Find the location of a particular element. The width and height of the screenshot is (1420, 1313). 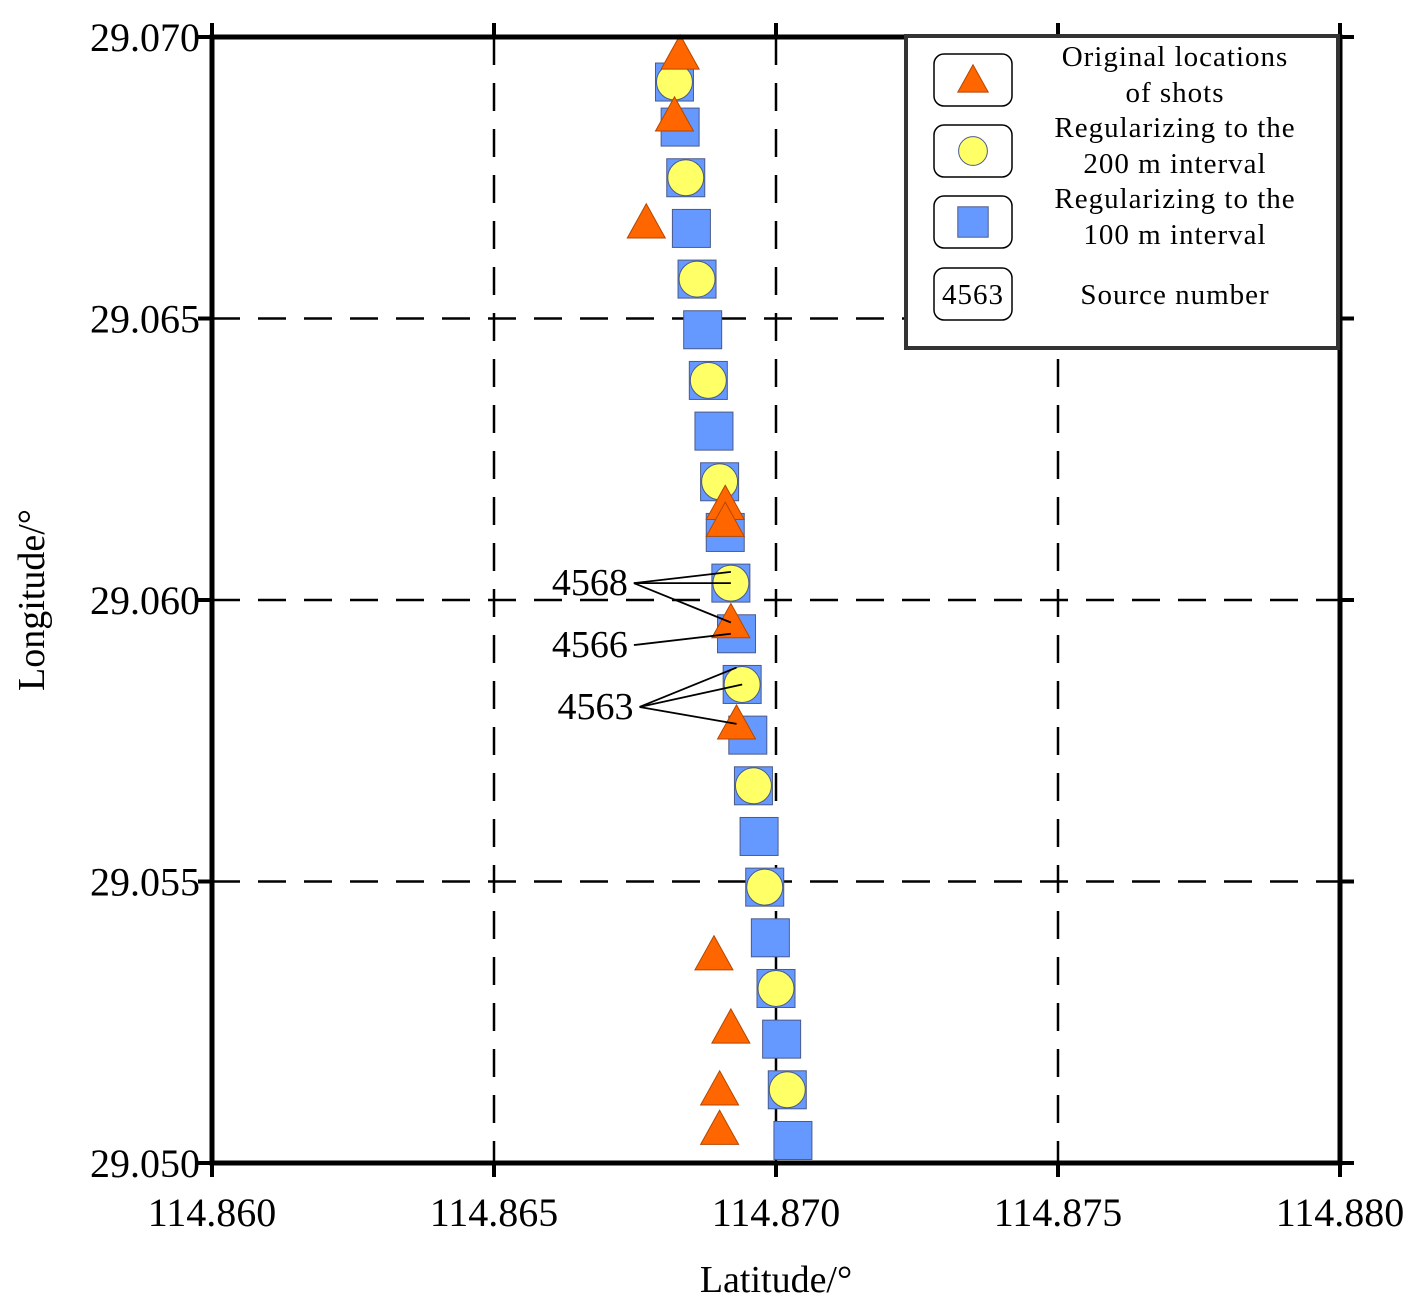

annotations: 4568 4566 4563 is located at coordinates (647, 645).